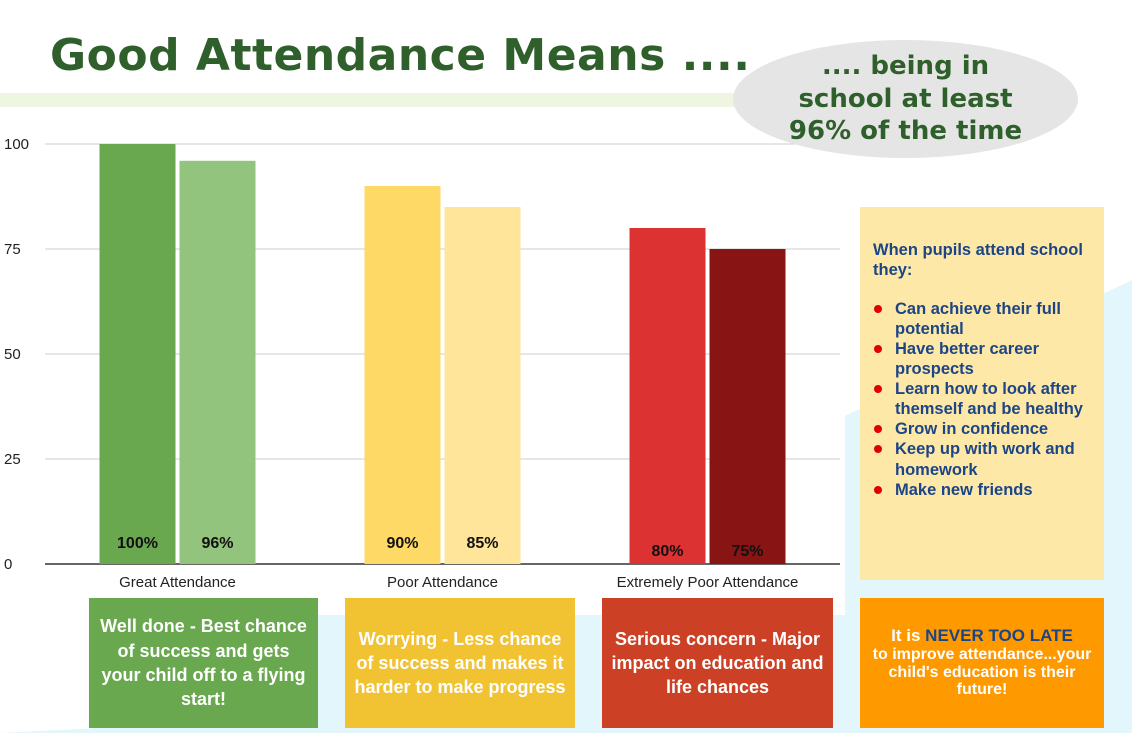 This screenshot has height=733, width=1132. I want to click on y-tick-label: 0, so click(8, 564).